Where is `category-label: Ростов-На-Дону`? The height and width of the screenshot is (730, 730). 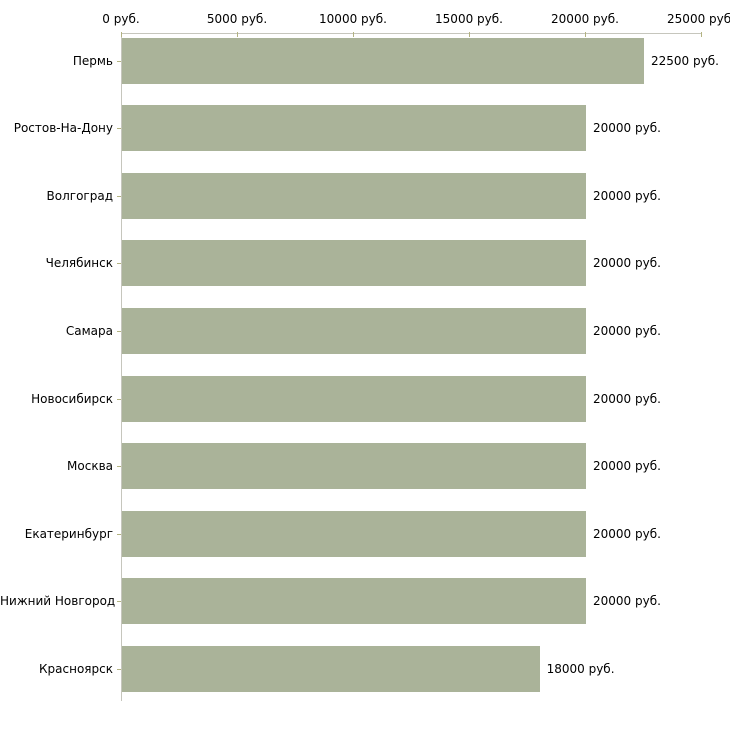 category-label: Ростов-На-Дону is located at coordinates (63, 128).